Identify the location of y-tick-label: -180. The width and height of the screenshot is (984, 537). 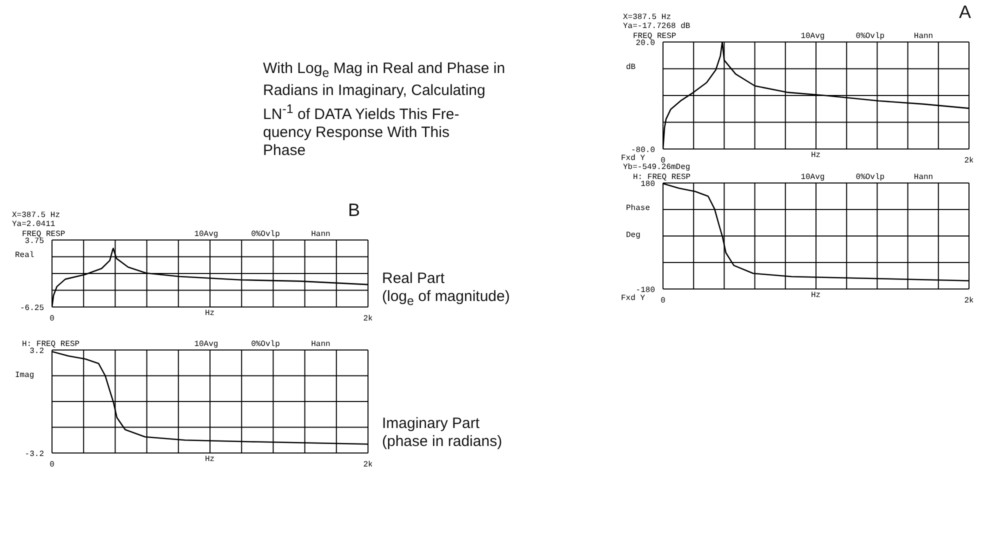
(646, 290).